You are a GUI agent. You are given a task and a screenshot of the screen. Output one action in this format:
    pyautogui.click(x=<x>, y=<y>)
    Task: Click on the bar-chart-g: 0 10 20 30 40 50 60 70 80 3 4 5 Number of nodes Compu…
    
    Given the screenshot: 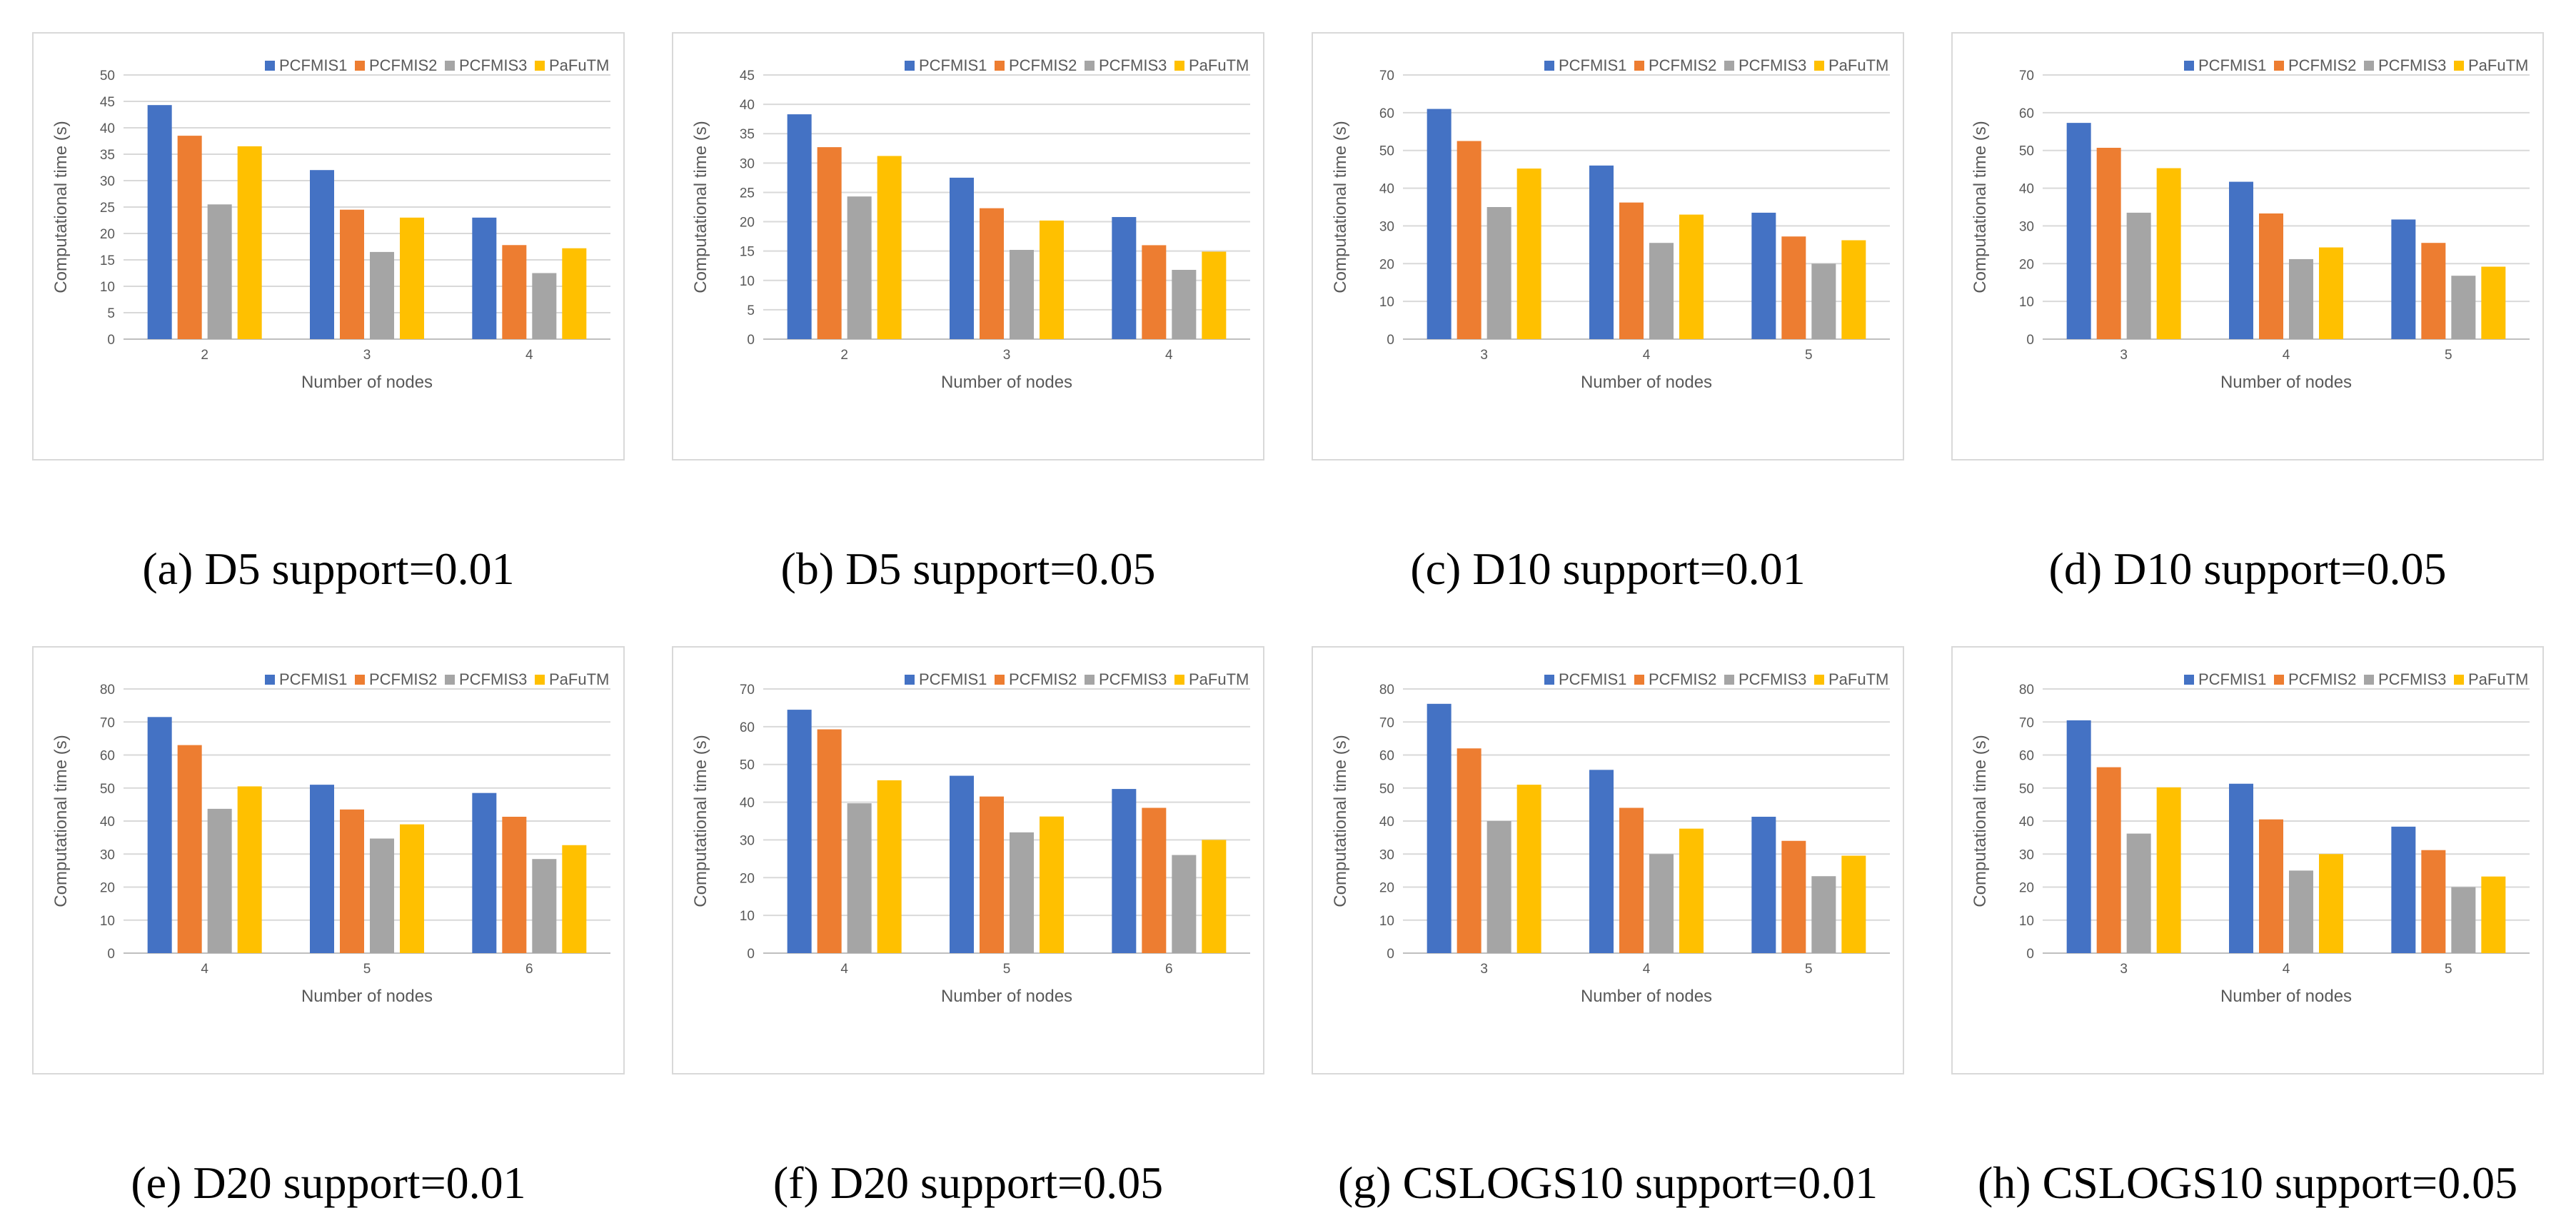 What is the action you would take?
    pyautogui.click(x=1610, y=838)
    